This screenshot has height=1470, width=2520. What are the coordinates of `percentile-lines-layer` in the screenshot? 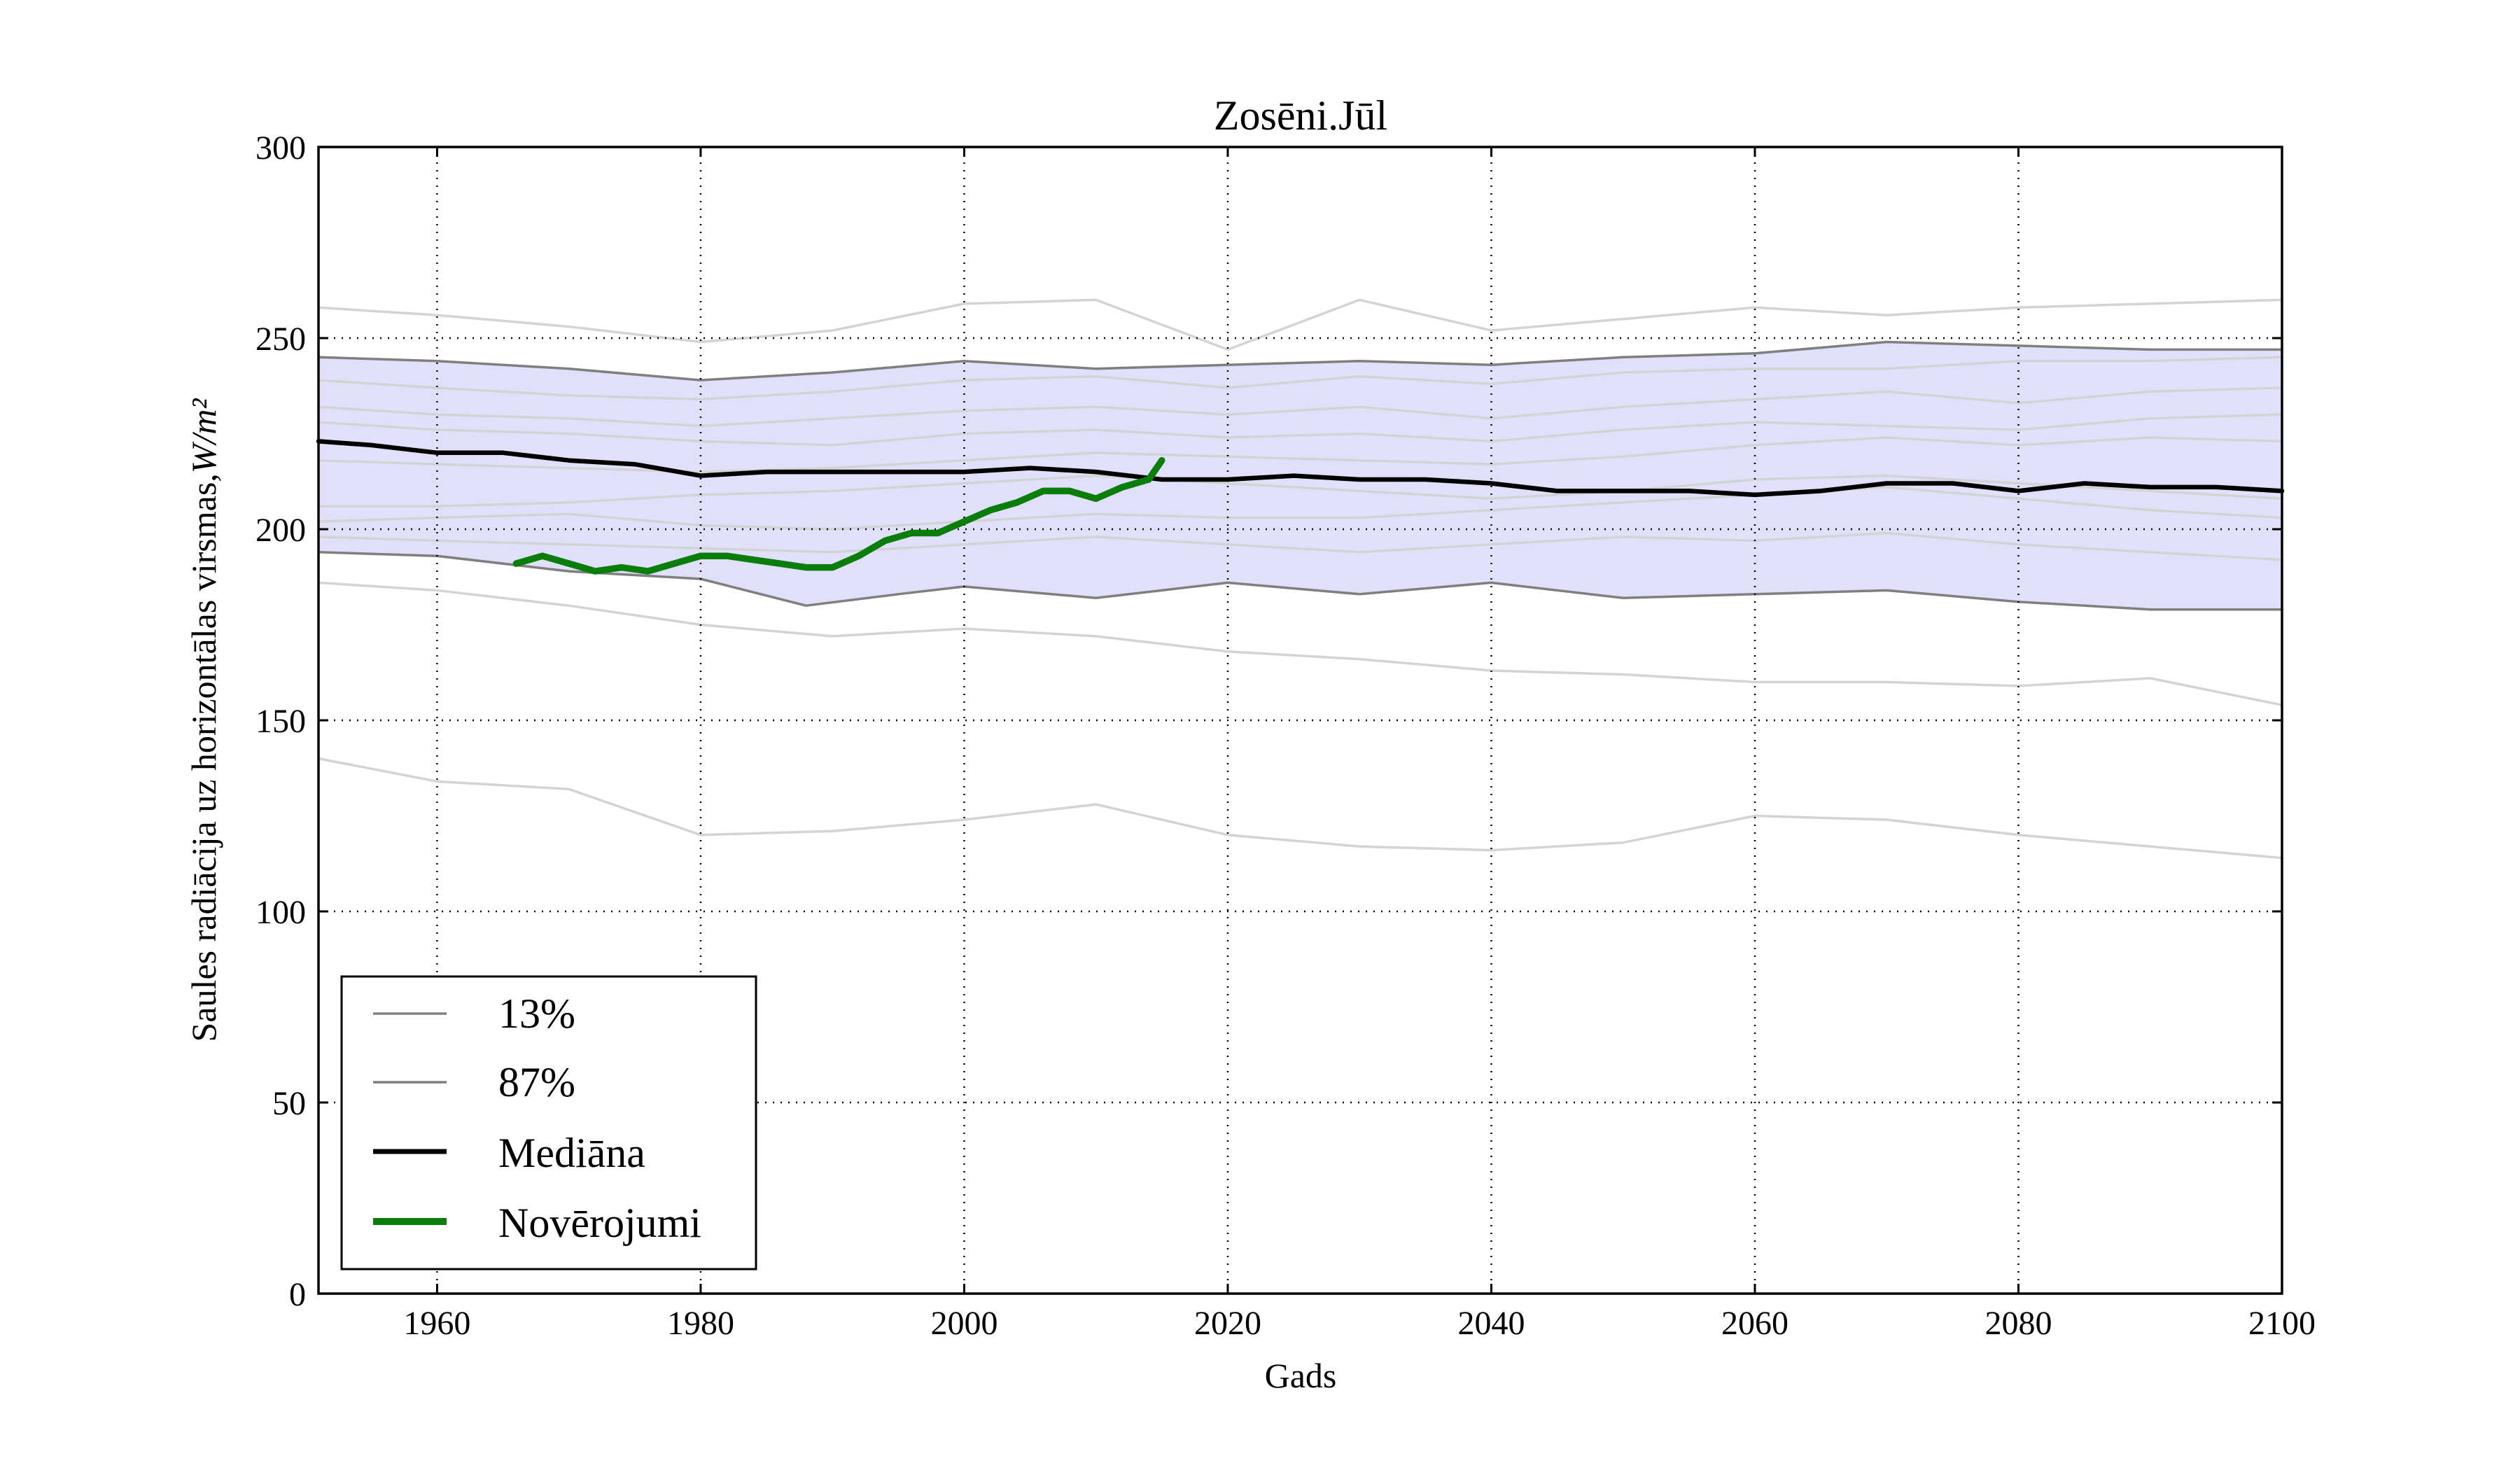 It's located at (1300, 475).